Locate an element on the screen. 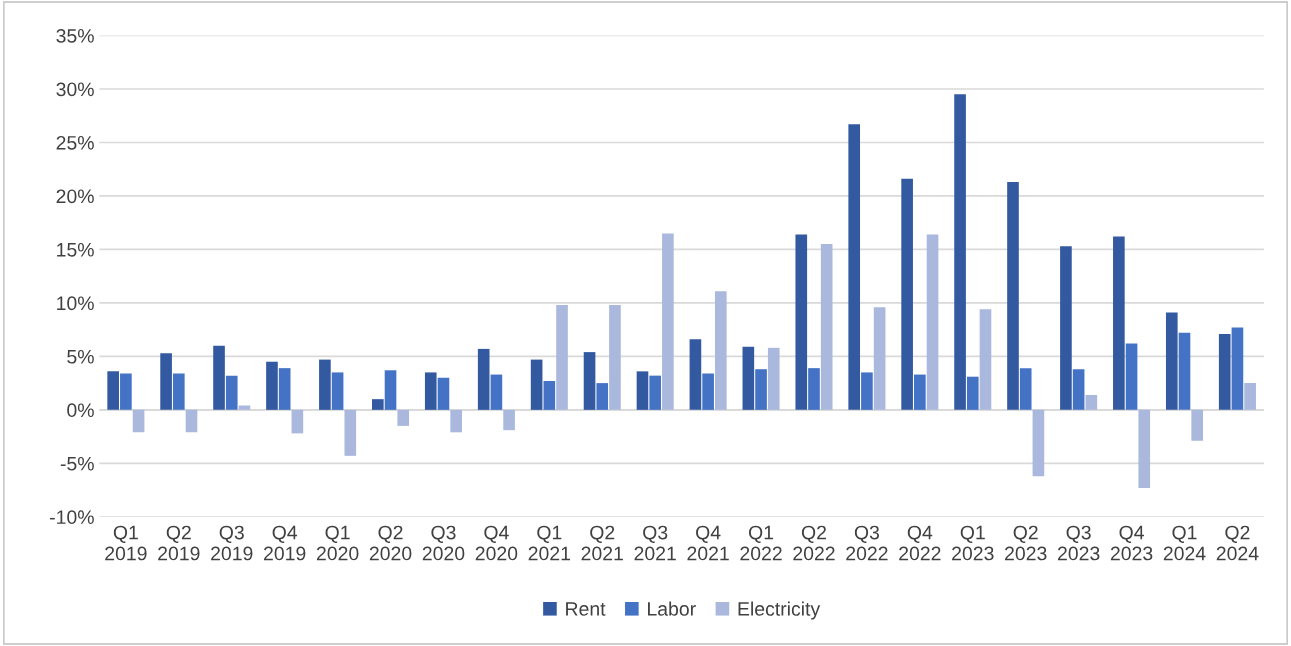 This screenshot has height=646, width=1291. x-tick-label: Q2 2020 is located at coordinates (390, 543).